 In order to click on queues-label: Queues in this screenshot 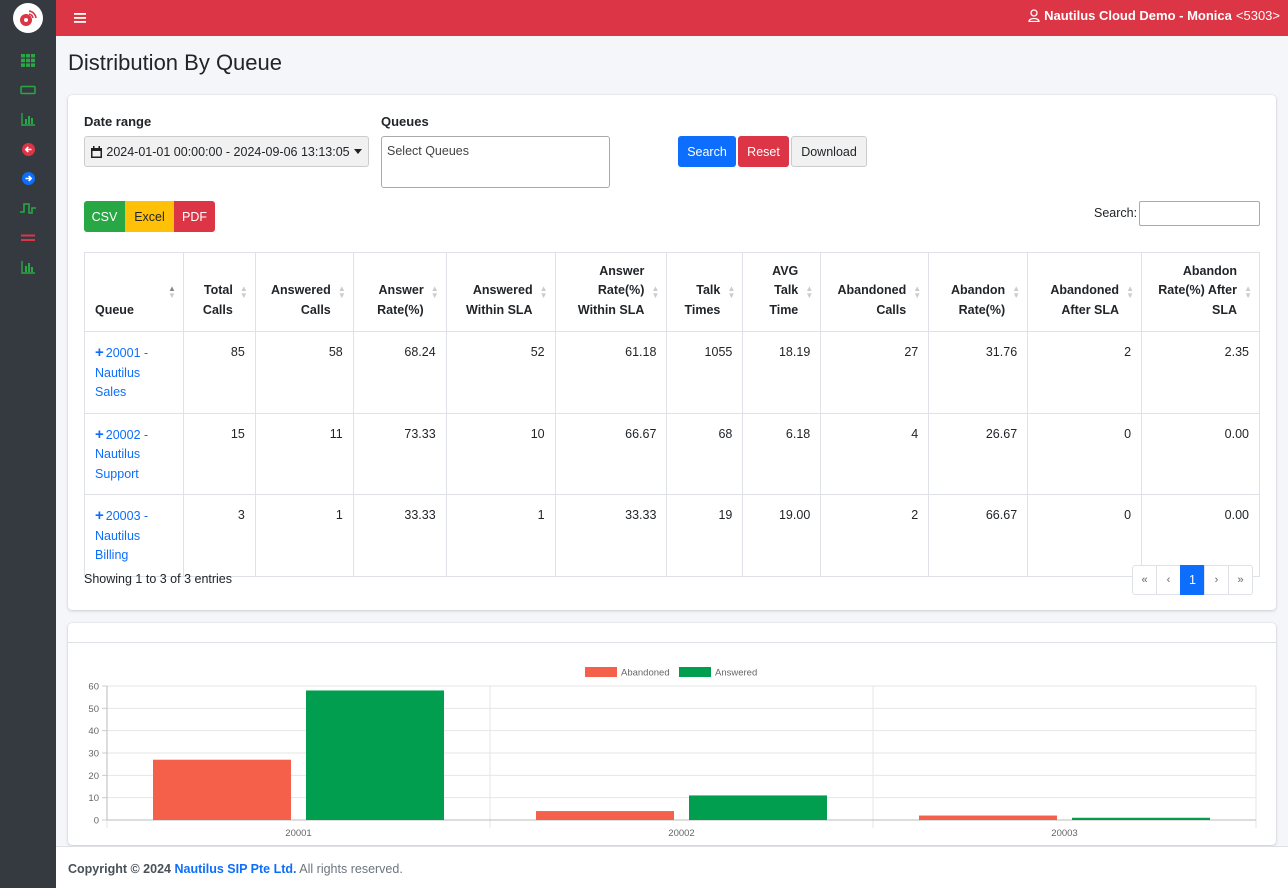, I will do `click(405, 121)`.